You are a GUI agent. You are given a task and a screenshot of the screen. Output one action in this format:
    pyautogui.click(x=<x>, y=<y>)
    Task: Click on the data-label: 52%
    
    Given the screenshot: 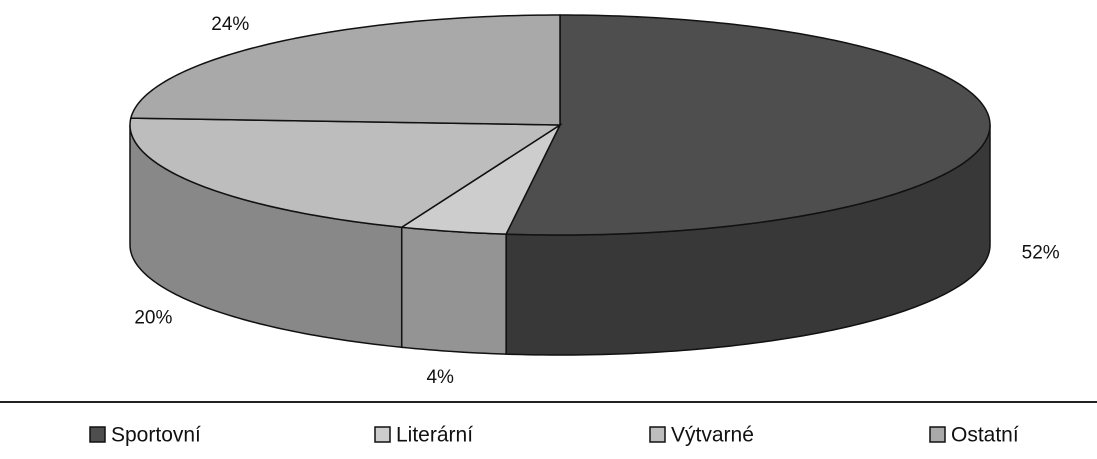 What is the action you would take?
    pyautogui.click(x=1041, y=253)
    